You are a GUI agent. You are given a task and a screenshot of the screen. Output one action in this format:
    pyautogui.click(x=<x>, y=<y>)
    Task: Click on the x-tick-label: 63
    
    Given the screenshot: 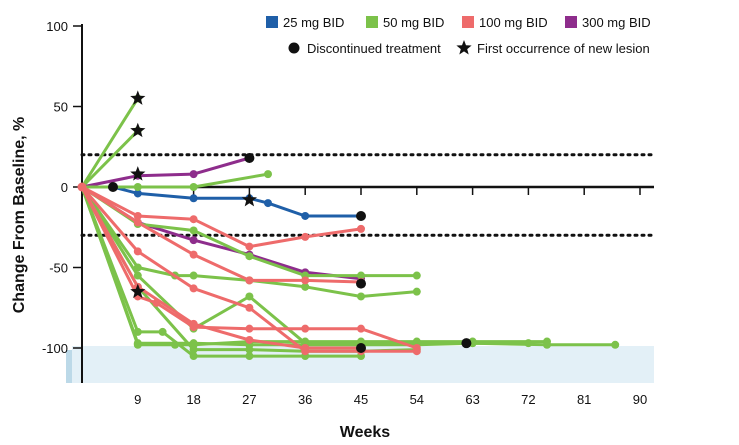 What is the action you would take?
    pyautogui.click(x=472, y=399)
    